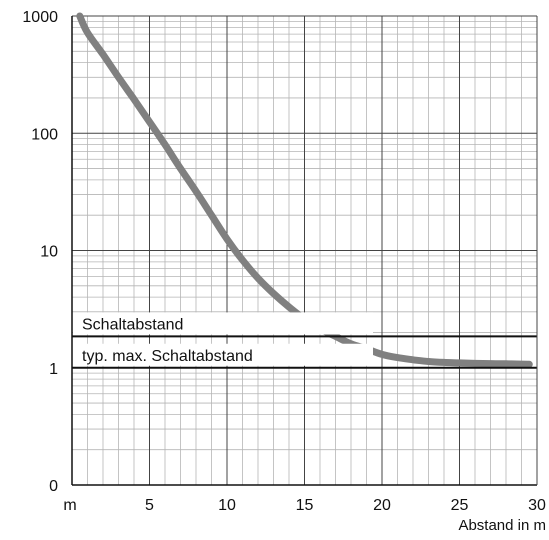 The width and height of the screenshot is (549, 540). I want to click on reference-lines: Schaltabstand typ. max. Schaltabstand, so click(304, 340).